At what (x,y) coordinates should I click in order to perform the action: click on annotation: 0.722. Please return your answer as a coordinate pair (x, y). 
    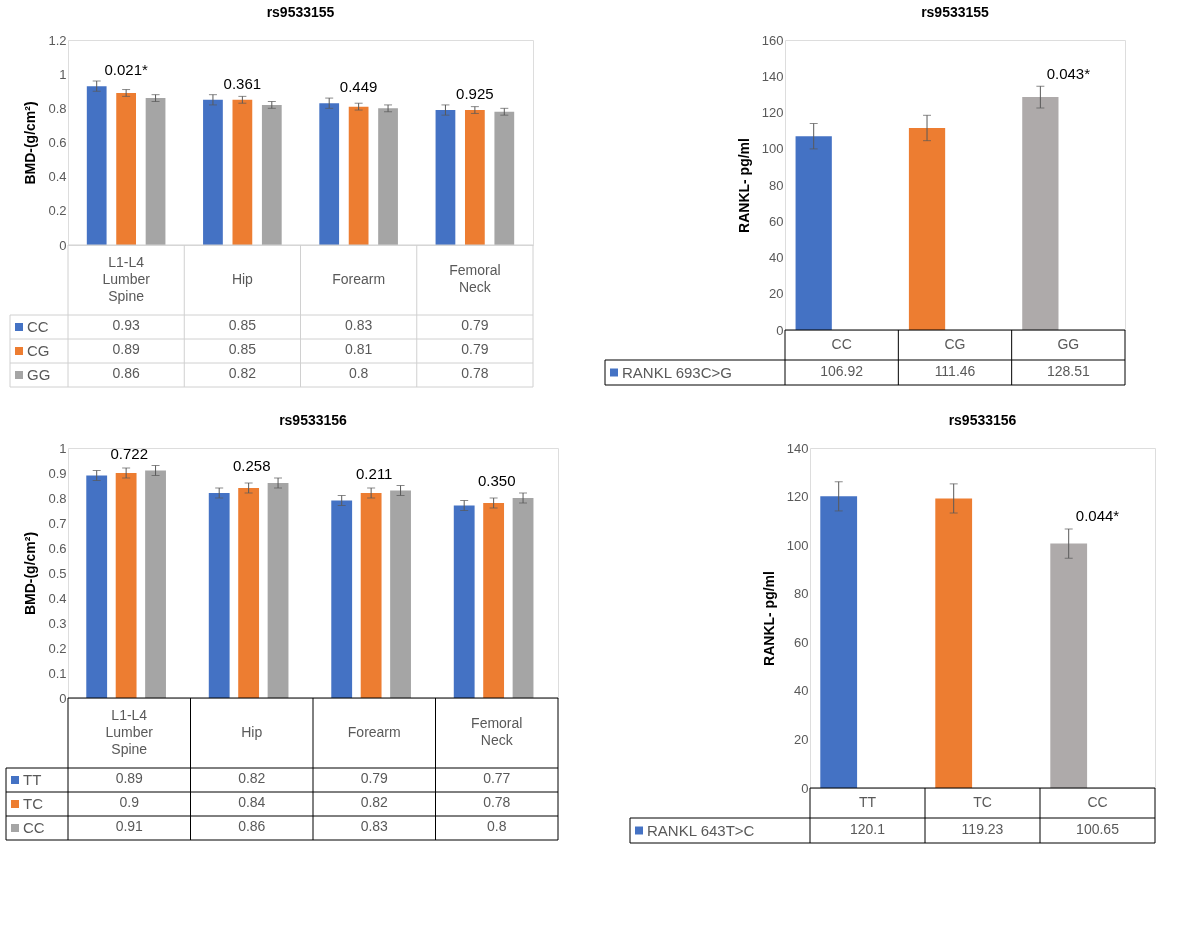
    Looking at the image, I should click on (129, 453).